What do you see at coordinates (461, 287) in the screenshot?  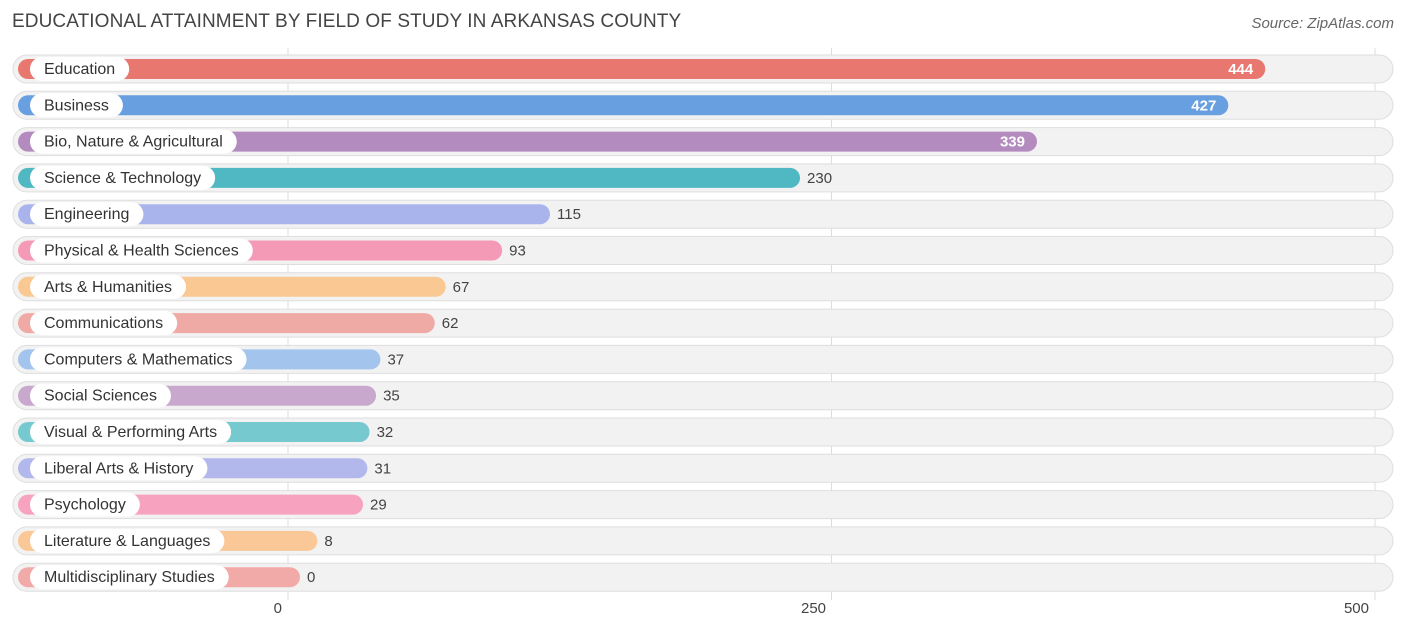 I see `value-label: 67` at bounding box center [461, 287].